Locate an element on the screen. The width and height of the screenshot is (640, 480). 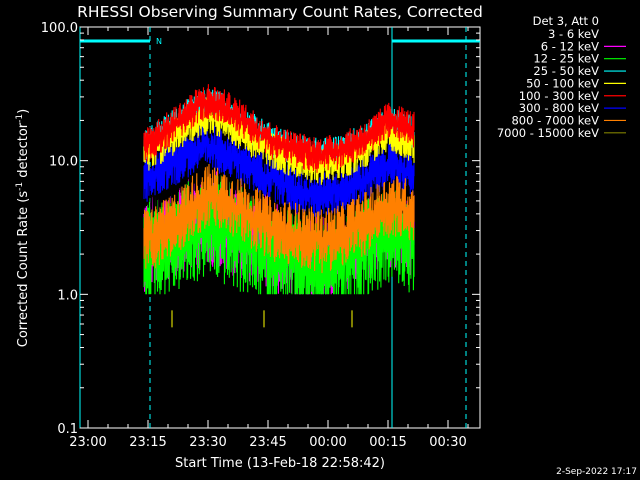
legend-item-label: 6 - 12 keV is located at coordinates (570, 46).